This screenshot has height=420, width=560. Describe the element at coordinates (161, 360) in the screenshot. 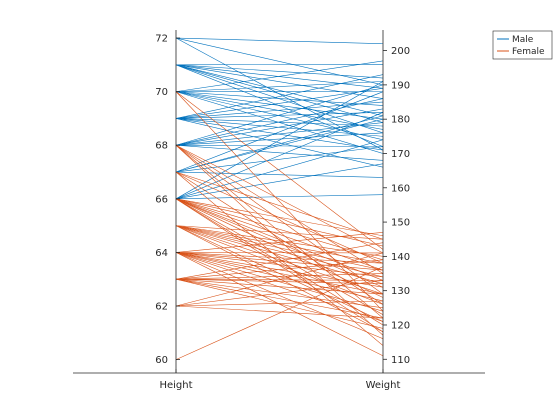

I see `height-tick-label-60: 60` at that location.